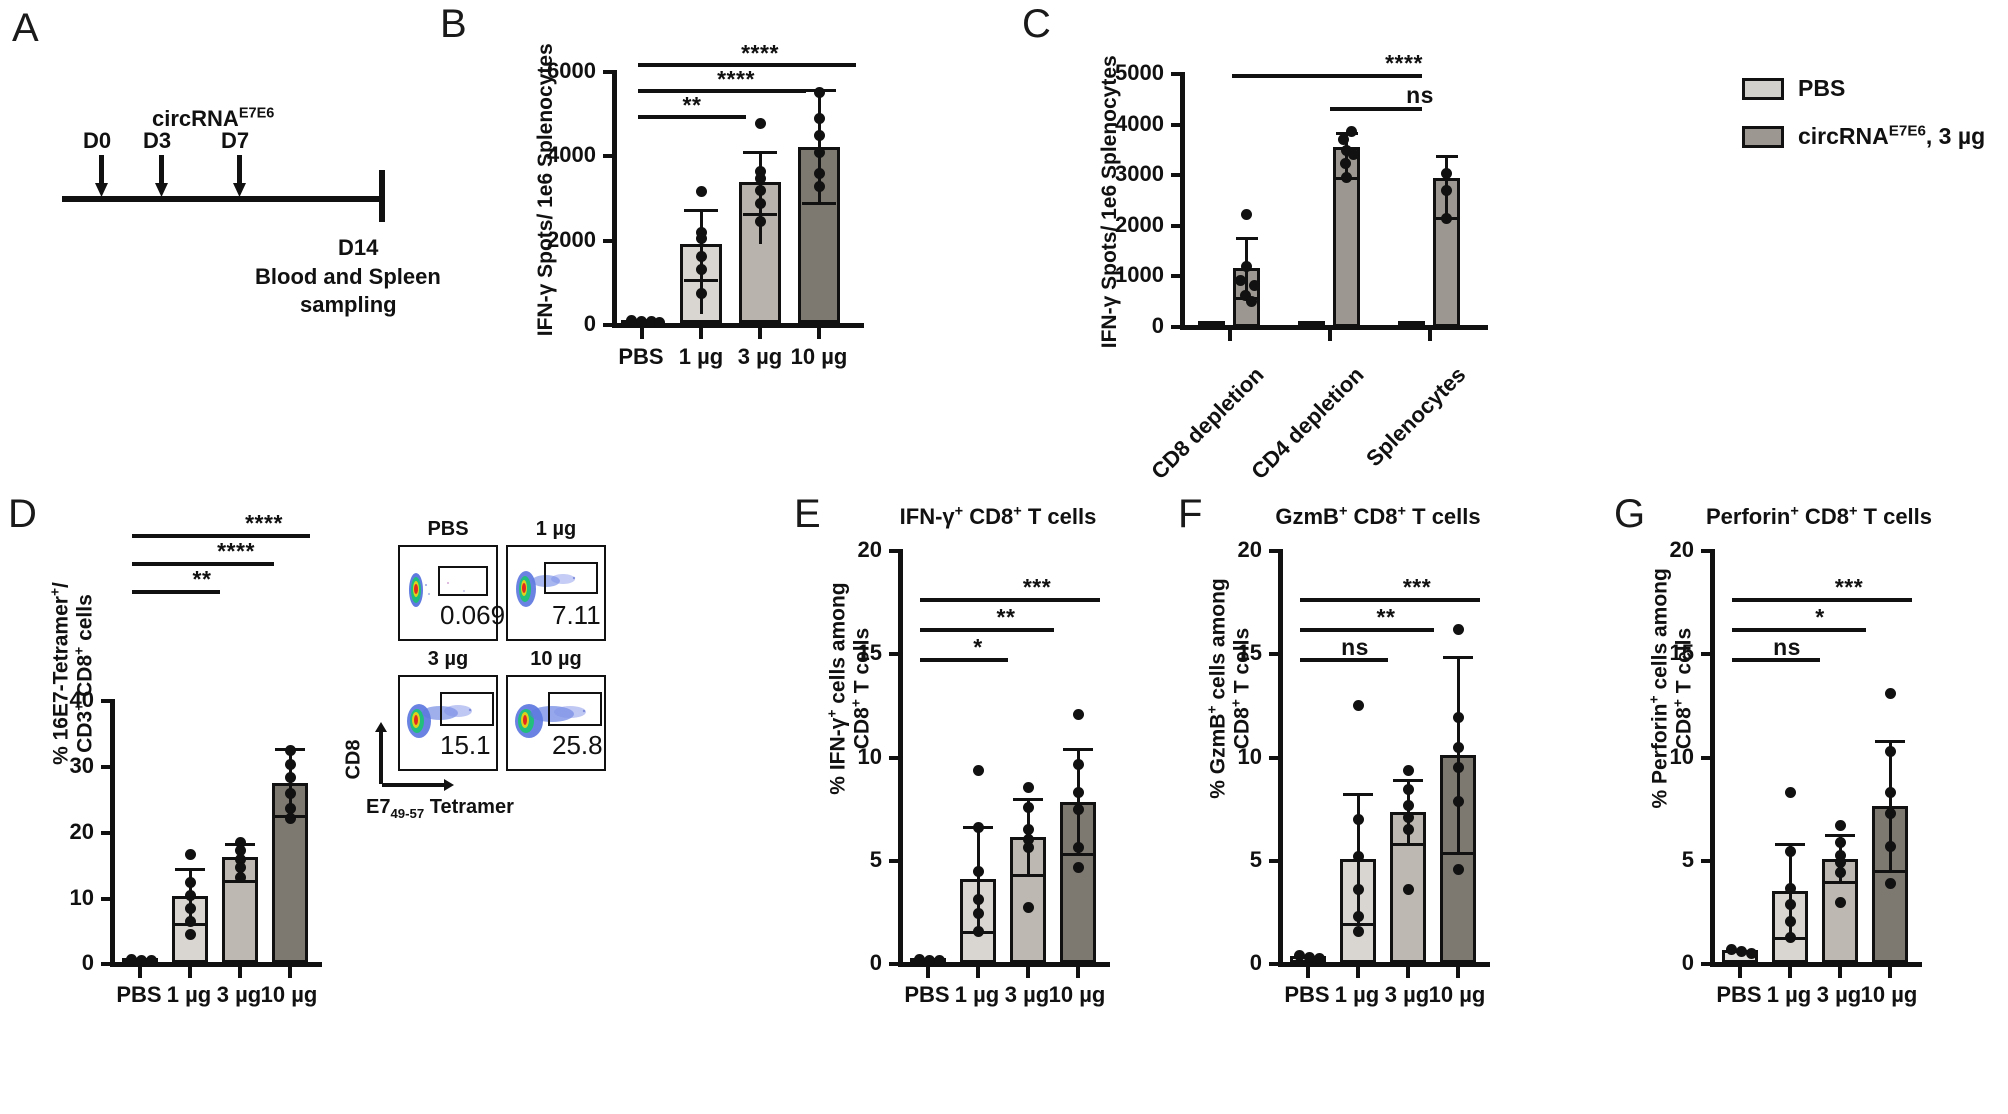  What do you see at coordinates (998, 516) in the screenshot?
I see `panel-e-title: IFN-γ+ CD8+ T cells` at bounding box center [998, 516].